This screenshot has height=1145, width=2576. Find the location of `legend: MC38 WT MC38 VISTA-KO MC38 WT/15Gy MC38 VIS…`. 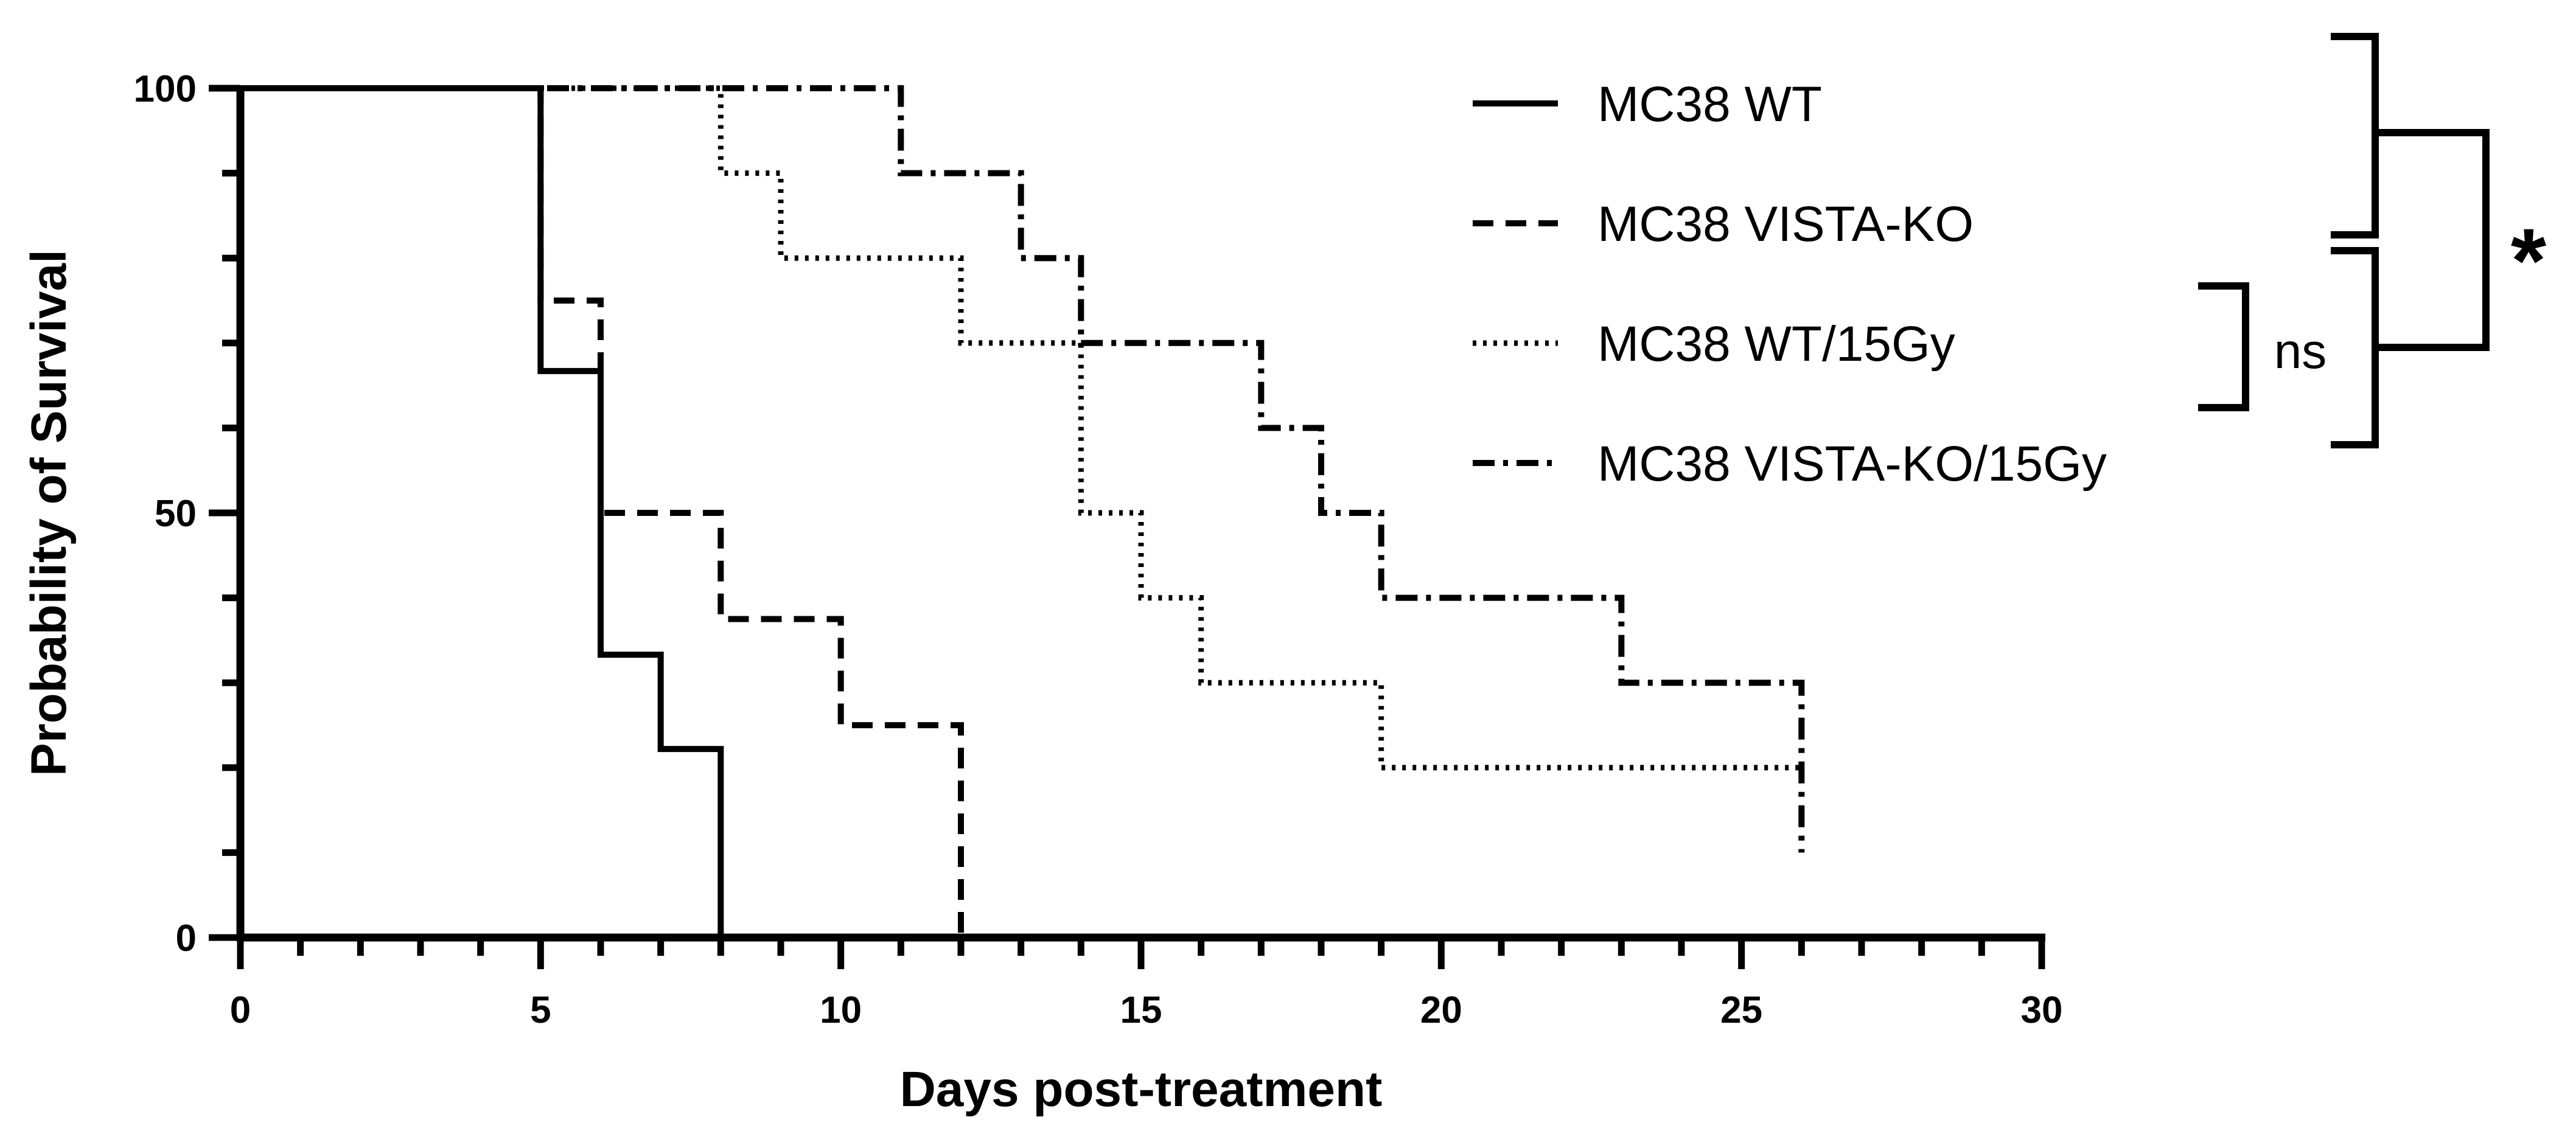

legend: MC38 WT MC38 VISTA-KO MC38 WT/15Gy MC38 VIS… is located at coordinates (1790, 284).